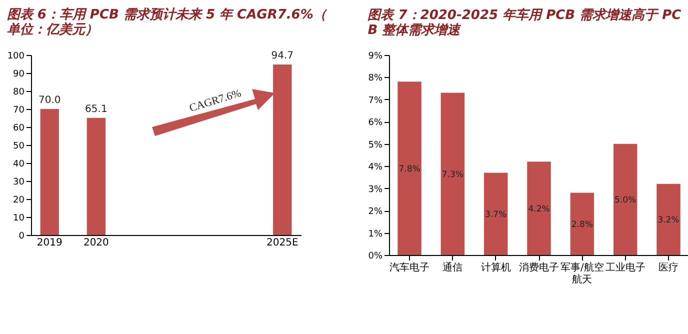  Describe the element at coordinates (49, 243) in the screenshot. I see `x-tick-label: 2019` at that location.